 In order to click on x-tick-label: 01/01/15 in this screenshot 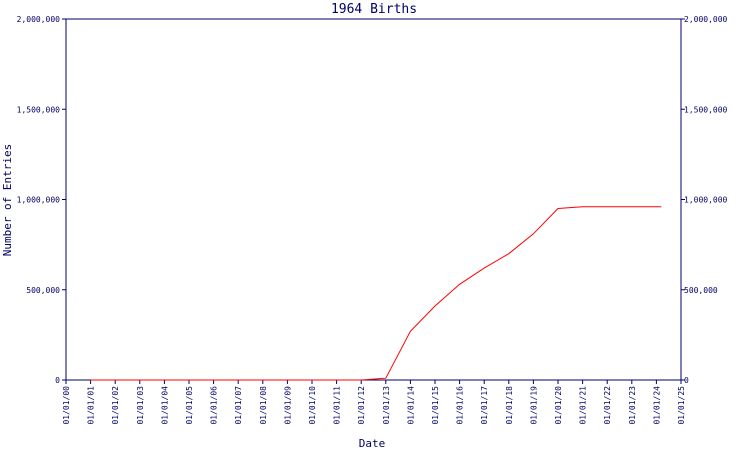, I will do `click(435, 405)`.